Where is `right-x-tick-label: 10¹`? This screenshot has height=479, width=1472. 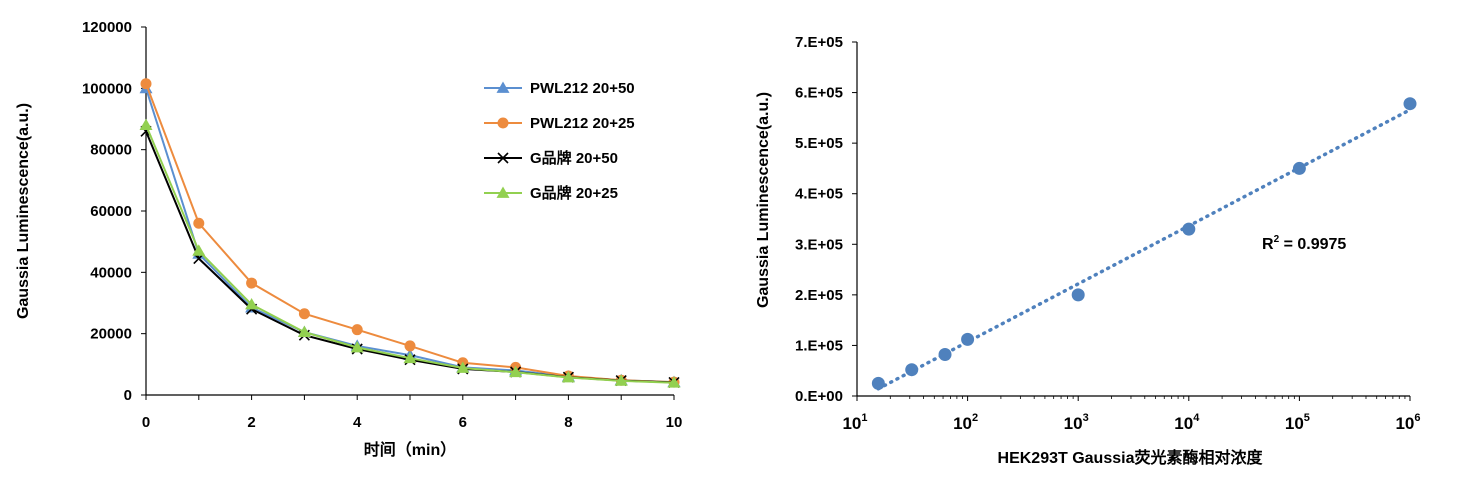
right-x-tick-label: 10¹ is located at coordinates (854, 422).